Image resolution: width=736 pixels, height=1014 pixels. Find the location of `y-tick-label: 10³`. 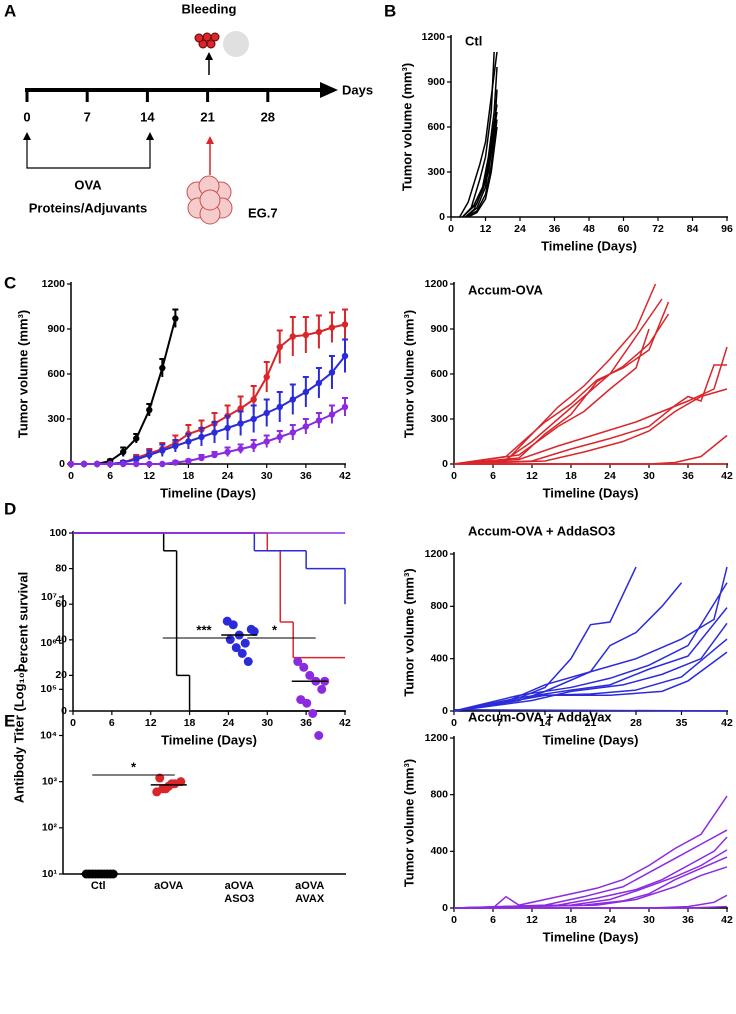

y-tick-label: 10³ is located at coordinates (50, 781).